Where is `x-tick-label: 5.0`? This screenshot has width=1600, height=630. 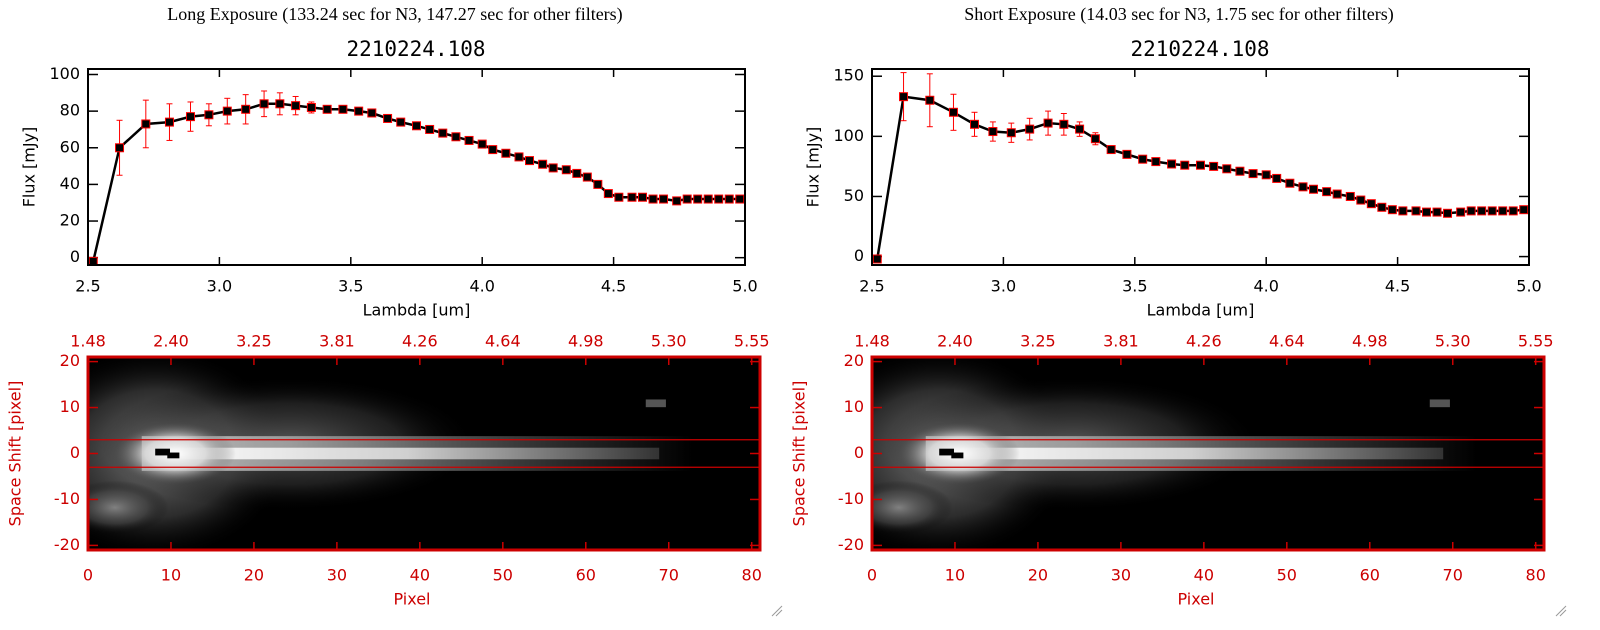
x-tick-label: 5.0 is located at coordinates (744, 286).